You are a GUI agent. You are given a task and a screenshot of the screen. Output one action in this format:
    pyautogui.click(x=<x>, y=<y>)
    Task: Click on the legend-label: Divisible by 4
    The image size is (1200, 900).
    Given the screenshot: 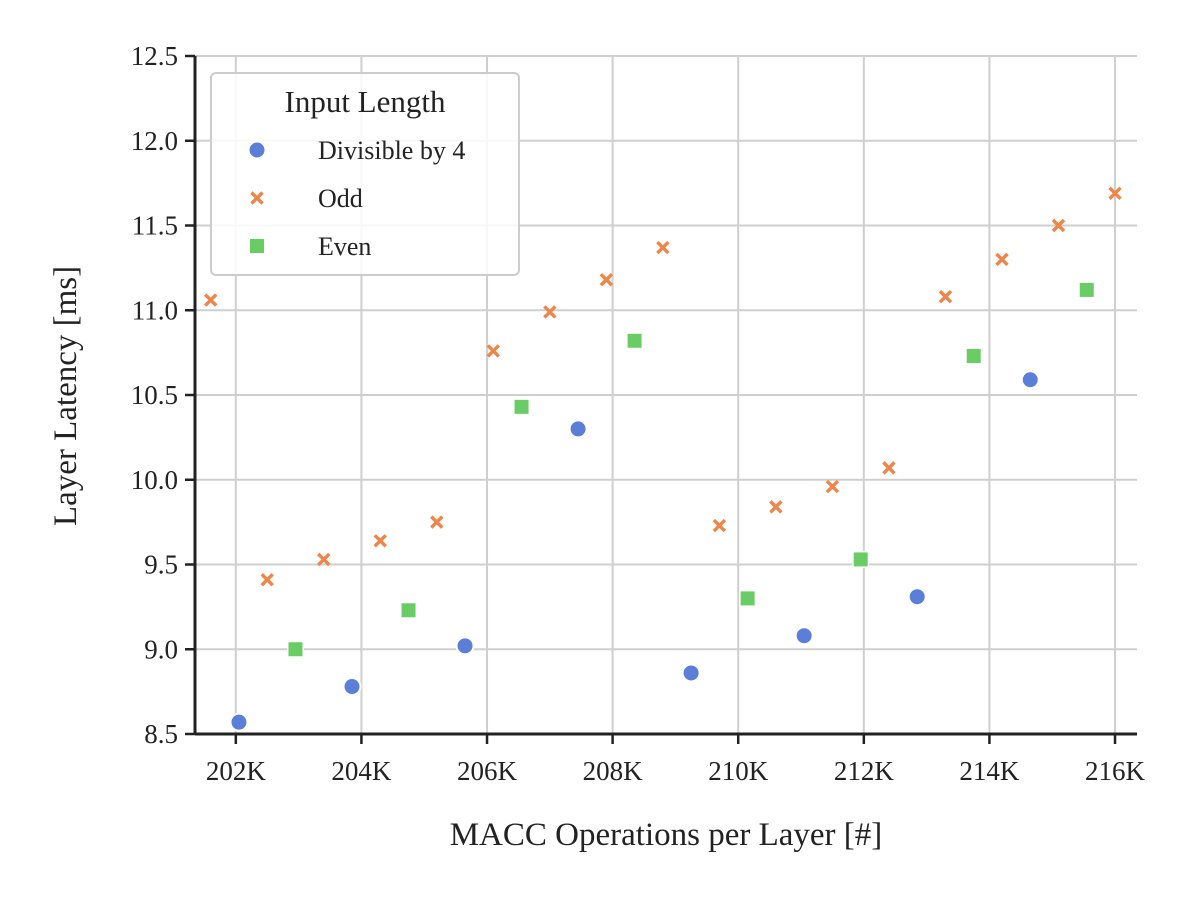 What is the action you would take?
    pyautogui.click(x=391, y=150)
    